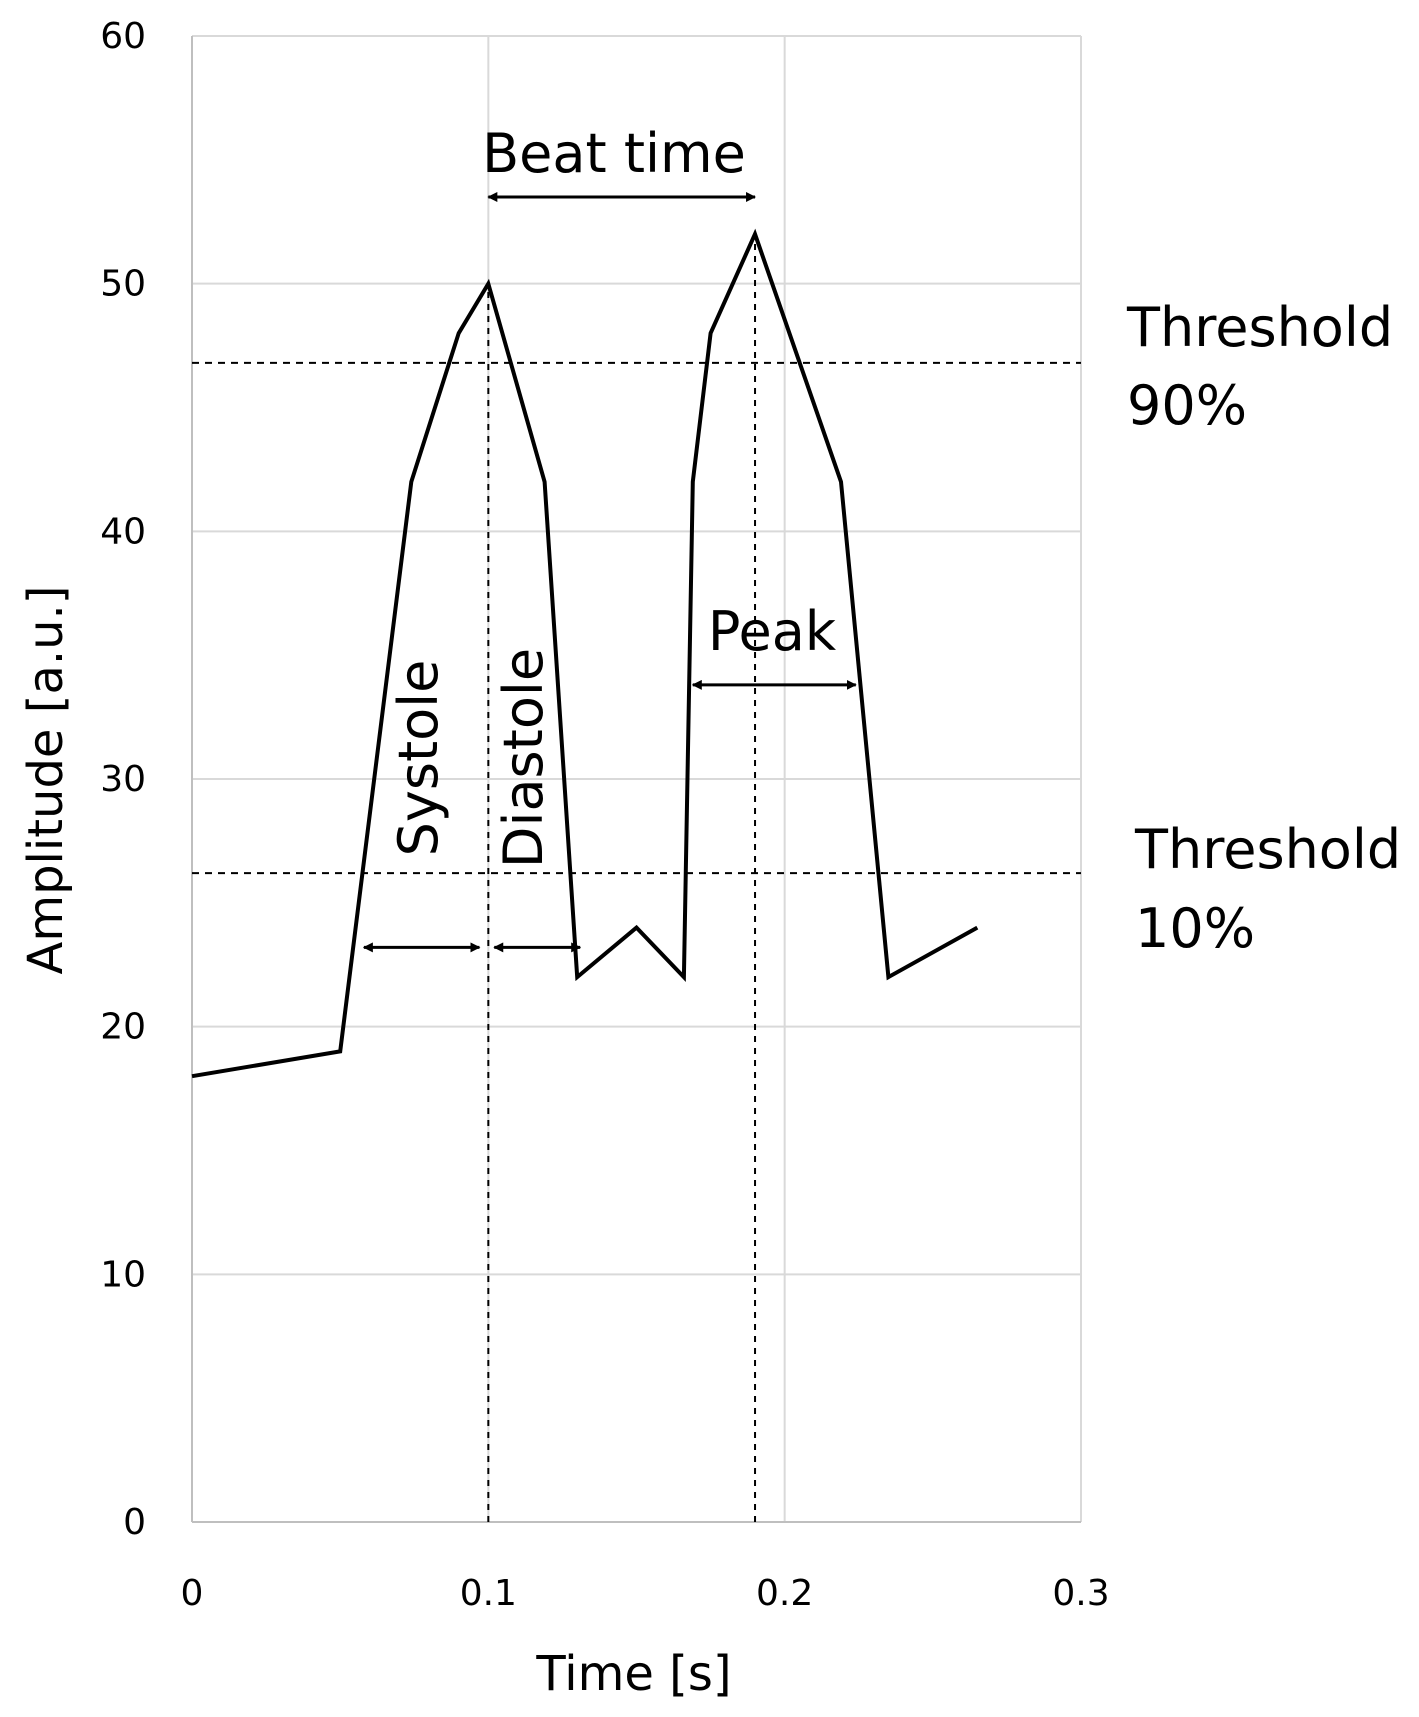 The image size is (1419, 1717). What do you see at coordinates (614, 153) in the screenshot?
I see `beat-time-label: Beat time` at bounding box center [614, 153].